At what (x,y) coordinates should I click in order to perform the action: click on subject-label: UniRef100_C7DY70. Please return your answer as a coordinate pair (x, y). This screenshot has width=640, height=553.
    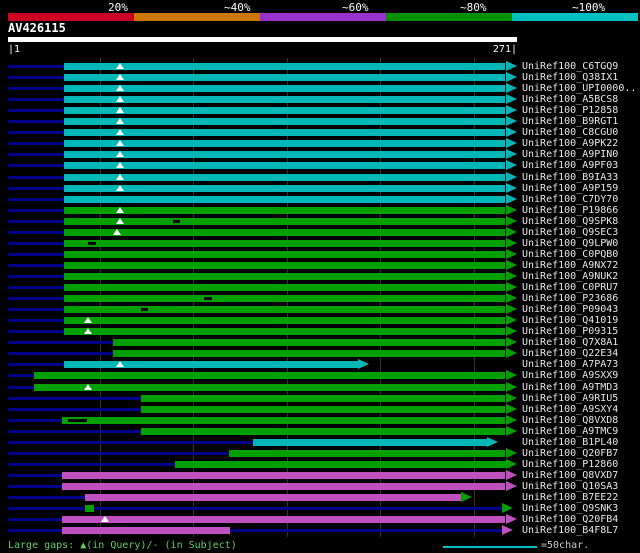
    Looking at the image, I should click on (570, 199).